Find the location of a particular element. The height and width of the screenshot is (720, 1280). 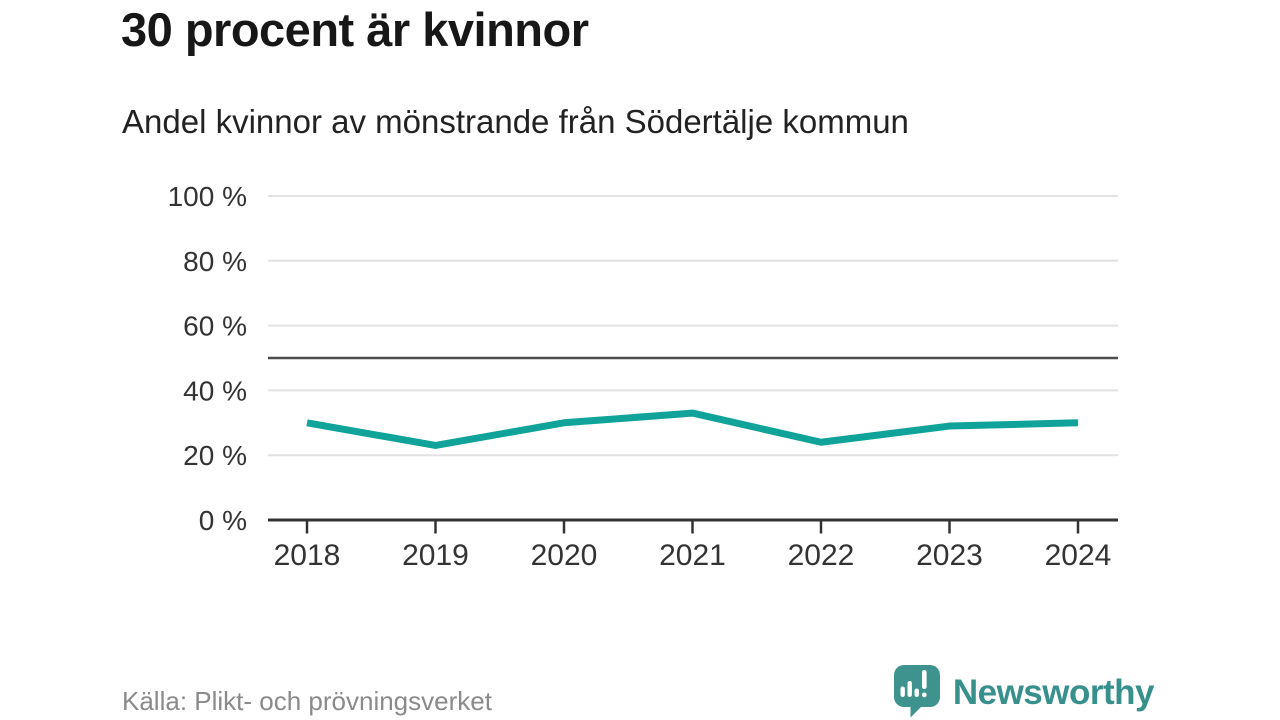

x-tick-label: 2022 is located at coordinates (821, 555).